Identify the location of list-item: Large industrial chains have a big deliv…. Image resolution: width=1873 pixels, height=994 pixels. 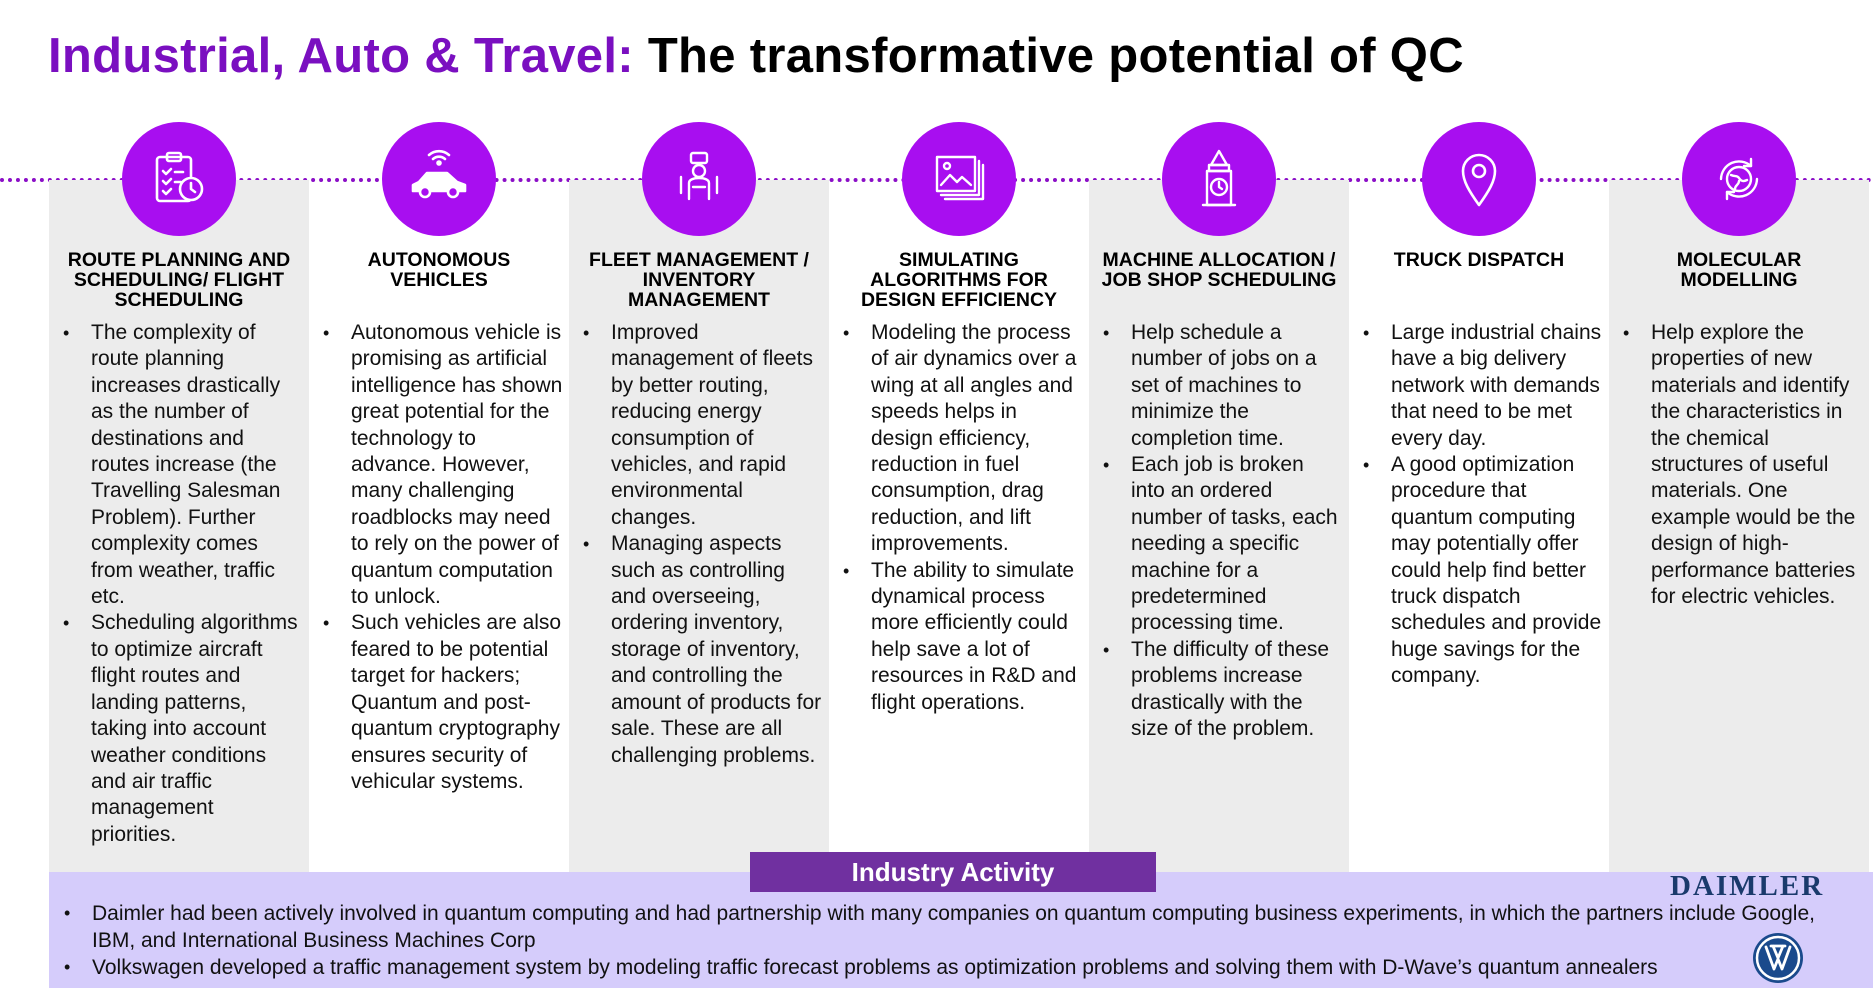
(1483, 386).